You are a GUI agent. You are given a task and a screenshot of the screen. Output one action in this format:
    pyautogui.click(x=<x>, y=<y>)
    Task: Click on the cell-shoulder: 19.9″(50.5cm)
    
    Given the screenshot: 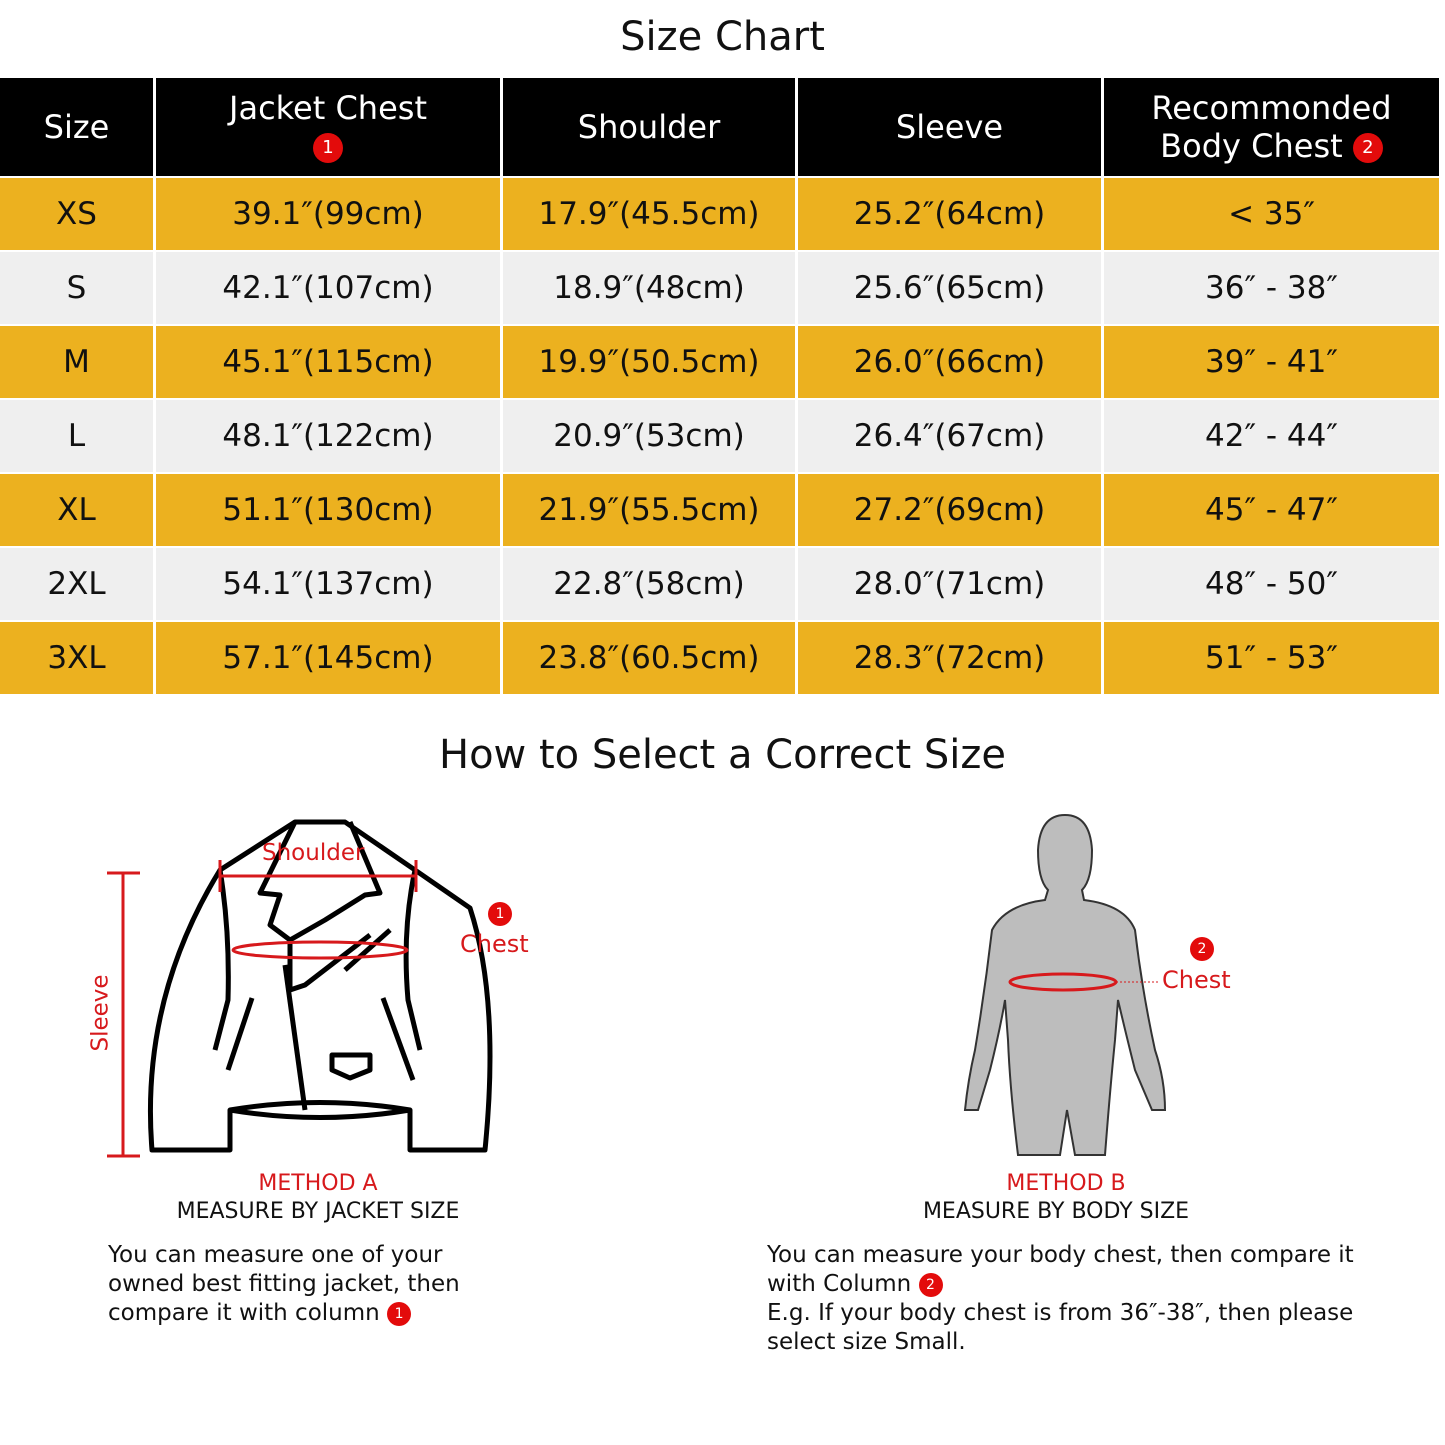 What is the action you would take?
    pyautogui.click(x=649, y=362)
    